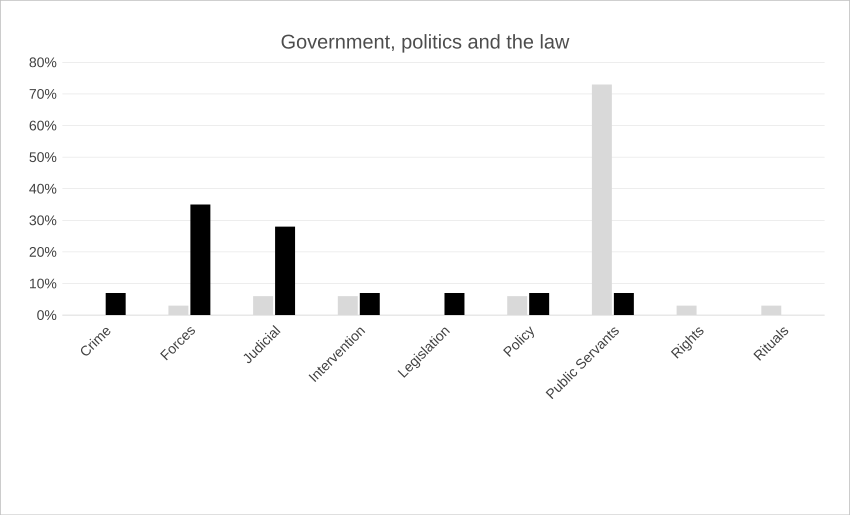 This screenshot has height=515, width=850. What do you see at coordinates (42, 189) in the screenshot?
I see `y-tick-label: 40%` at bounding box center [42, 189].